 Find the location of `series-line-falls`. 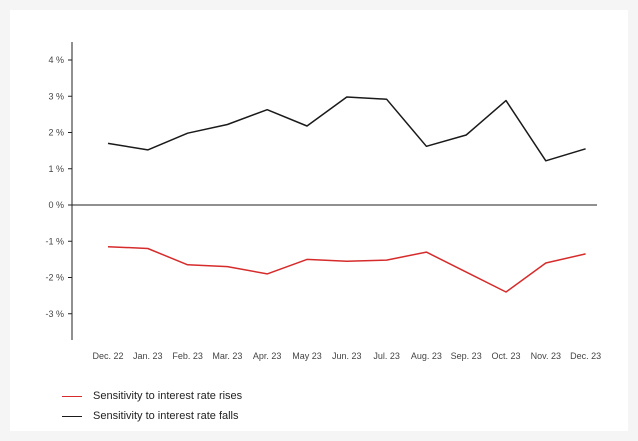

series-line-falls is located at coordinates (346, 129).